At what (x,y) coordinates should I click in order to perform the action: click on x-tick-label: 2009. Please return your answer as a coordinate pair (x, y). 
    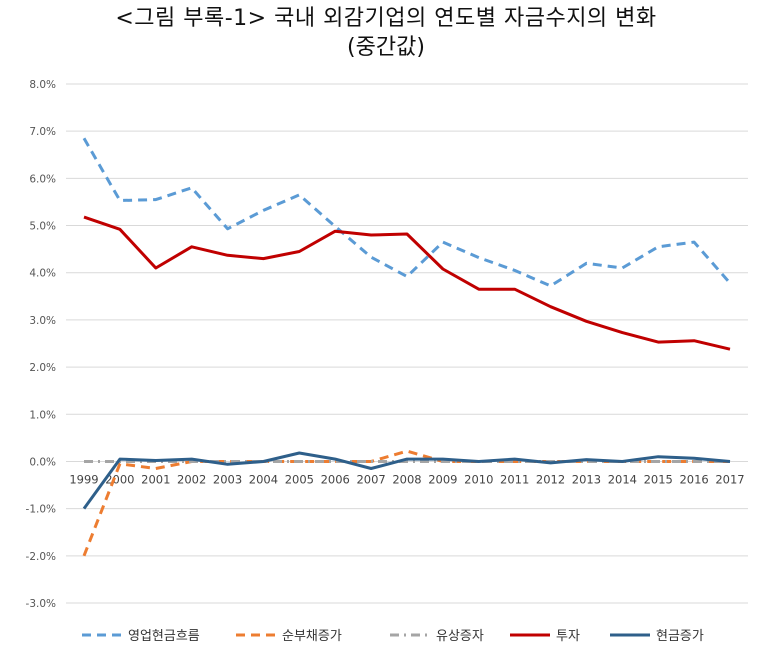
    Looking at the image, I should click on (442, 479).